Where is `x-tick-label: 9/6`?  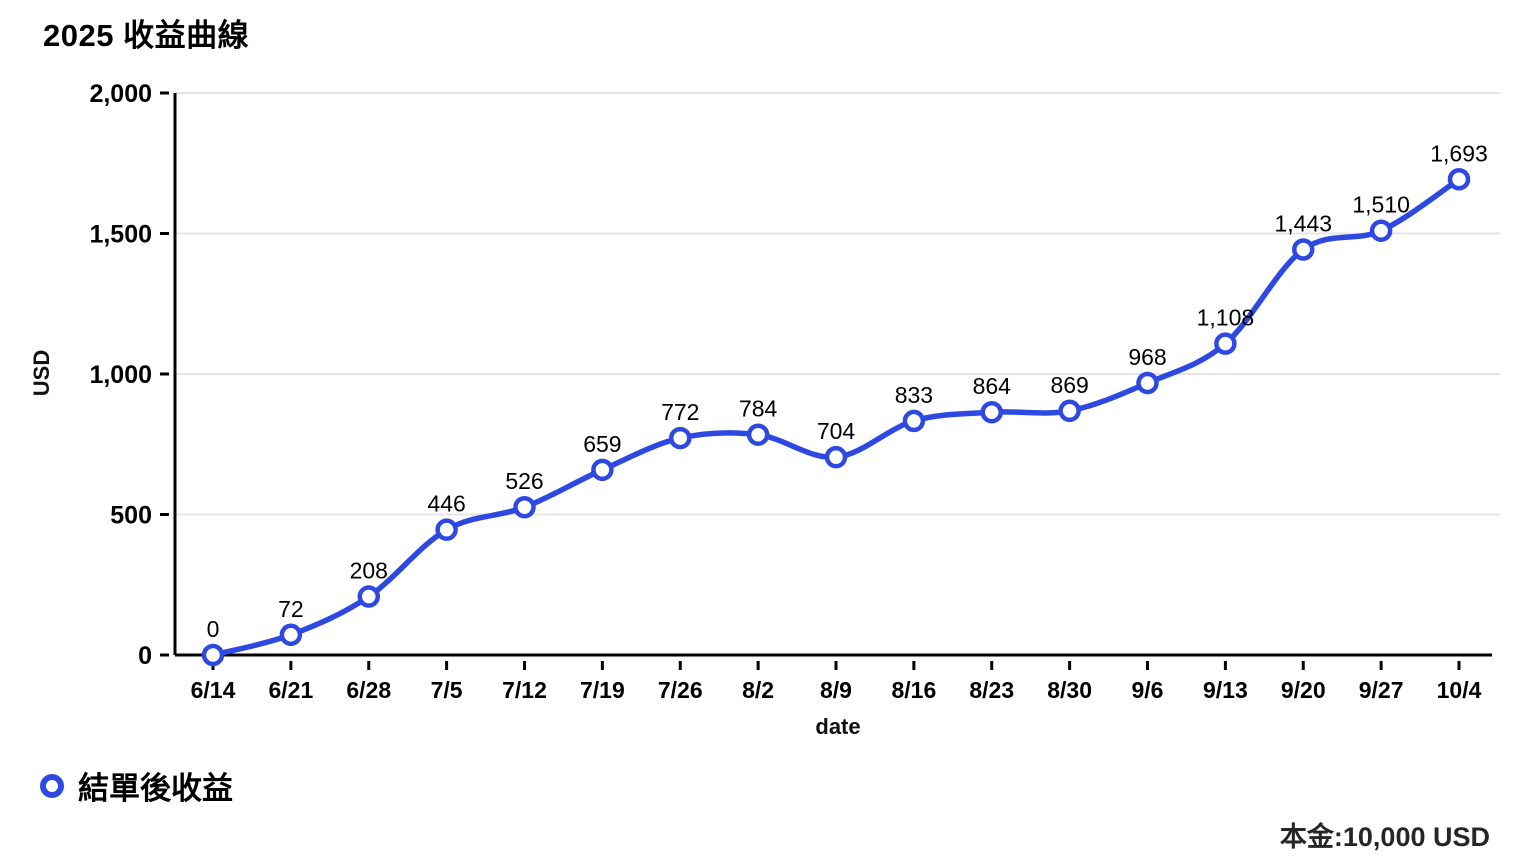
x-tick-label: 9/6 is located at coordinates (1148, 690).